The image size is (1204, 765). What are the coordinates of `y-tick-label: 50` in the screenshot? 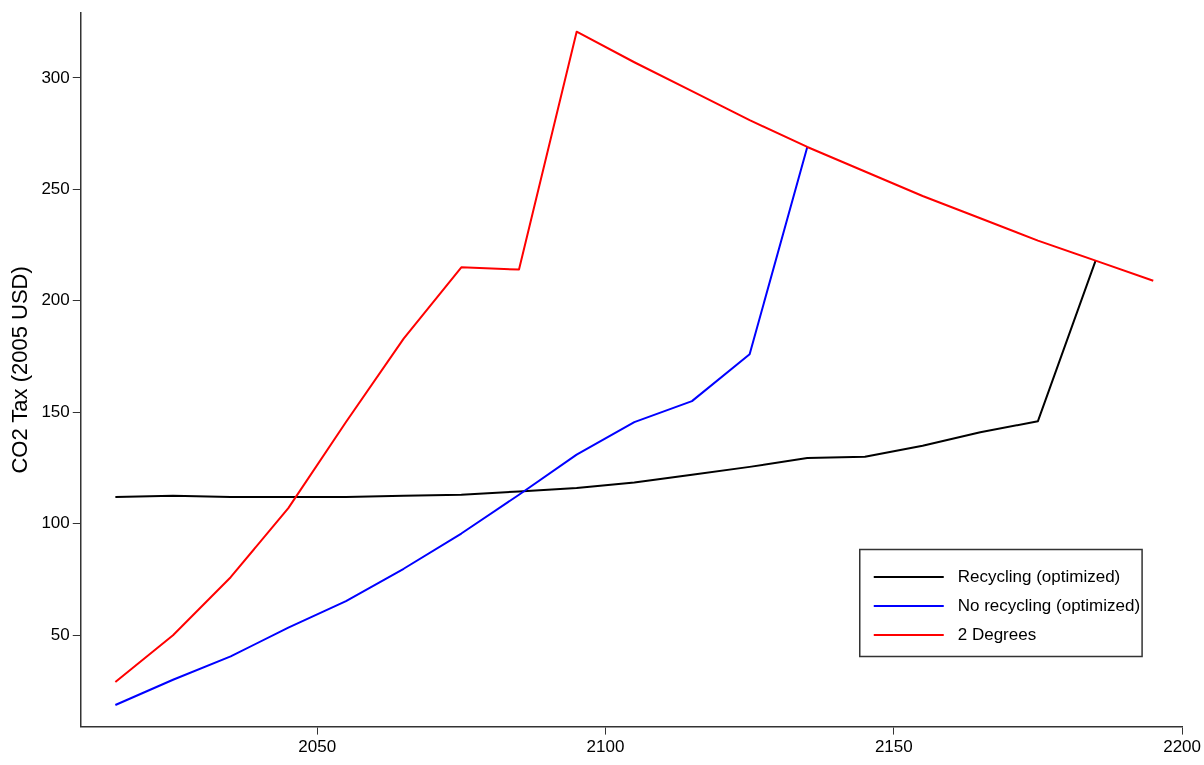 It's located at (60, 634).